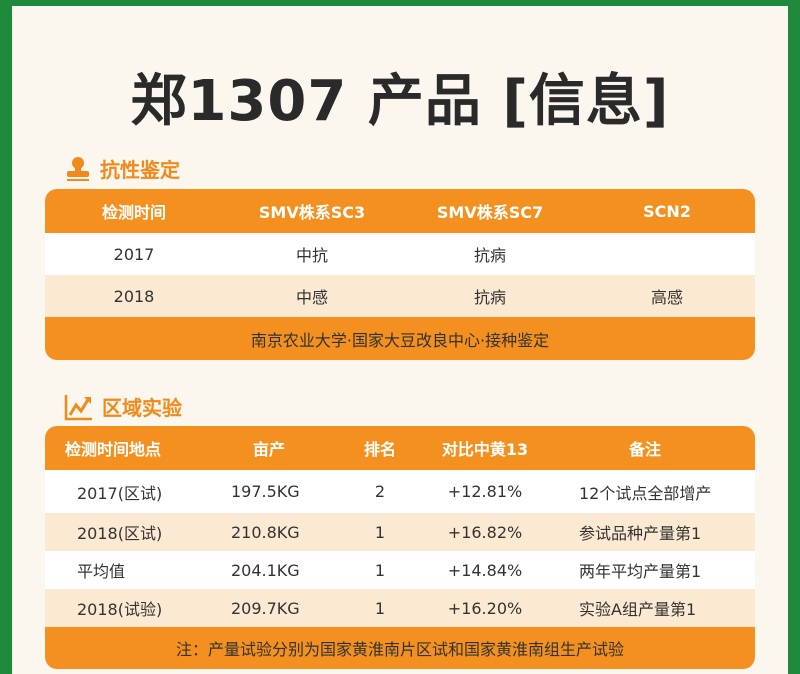 This screenshot has height=674, width=800. Describe the element at coordinates (638, 609) in the screenshot. I see `cell: 实验A组产量第1` at that location.